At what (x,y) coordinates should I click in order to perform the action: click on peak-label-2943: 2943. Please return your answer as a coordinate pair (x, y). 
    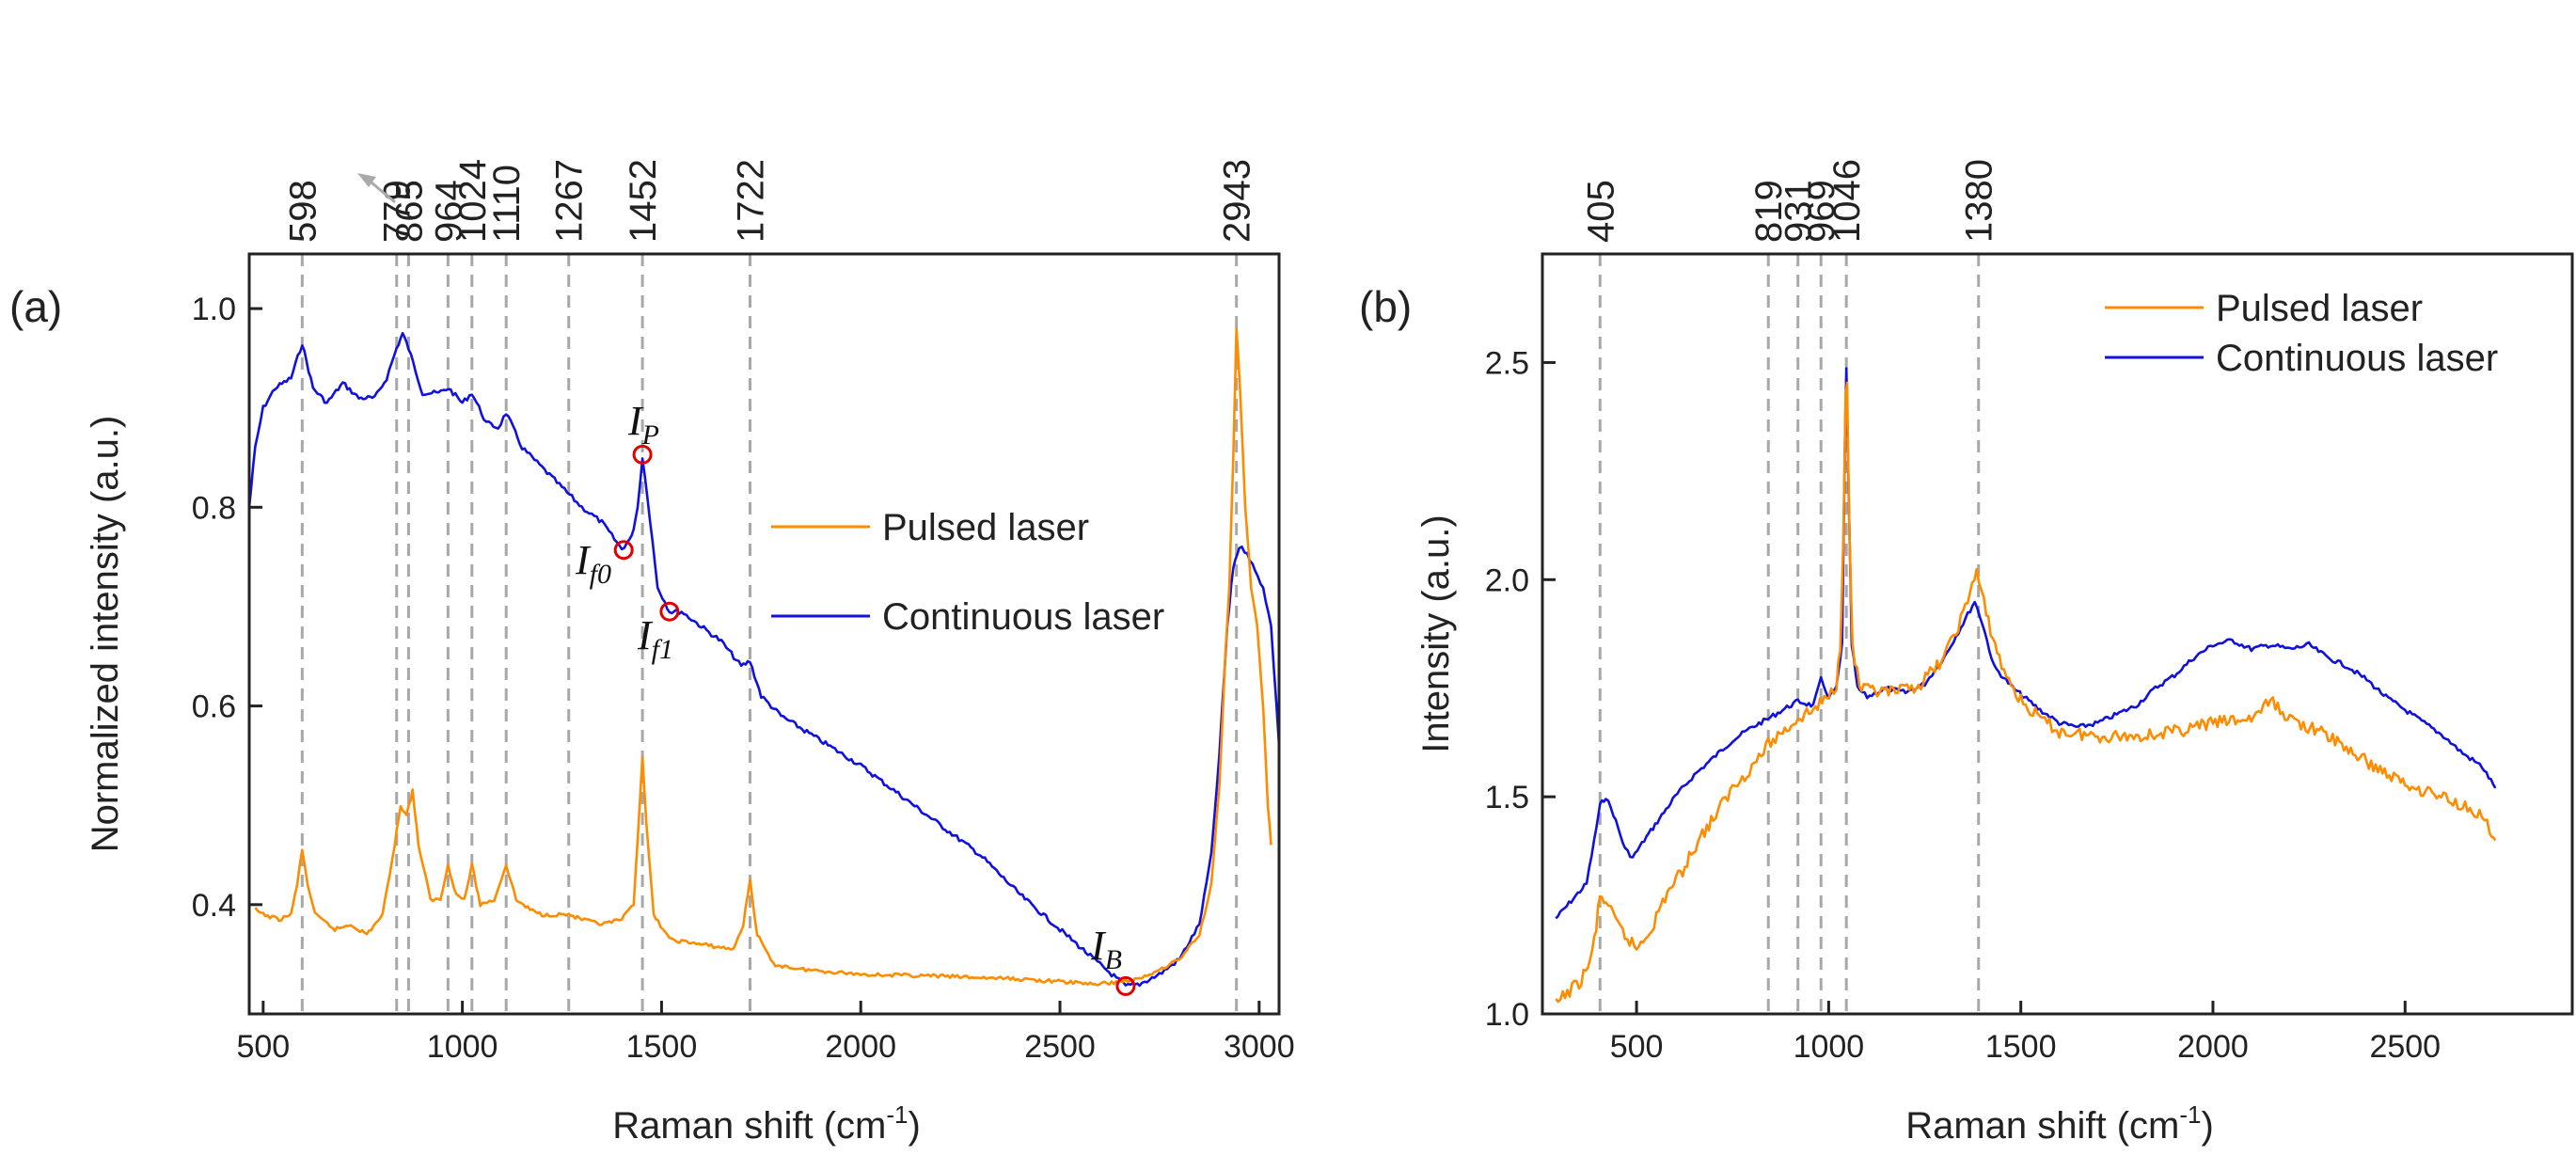
    Looking at the image, I should click on (1237, 201).